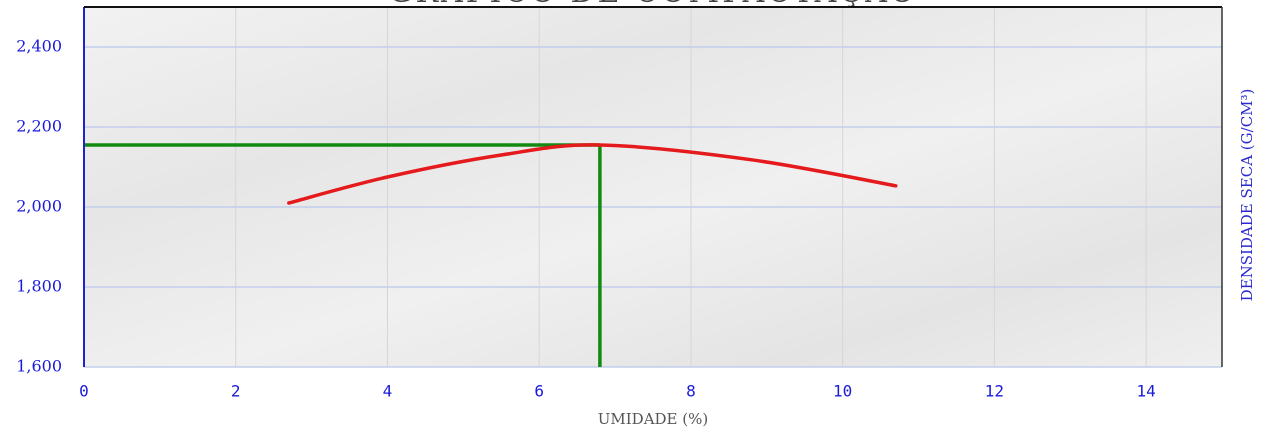 The width and height of the screenshot is (1270, 432). Describe the element at coordinates (539, 391) in the screenshot. I see `x-tick-label: 6` at that location.